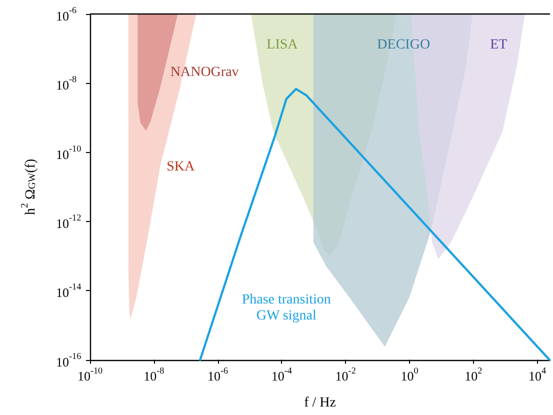  What do you see at coordinates (181, 167) in the screenshot?
I see `series-label: SKA` at bounding box center [181, 167].